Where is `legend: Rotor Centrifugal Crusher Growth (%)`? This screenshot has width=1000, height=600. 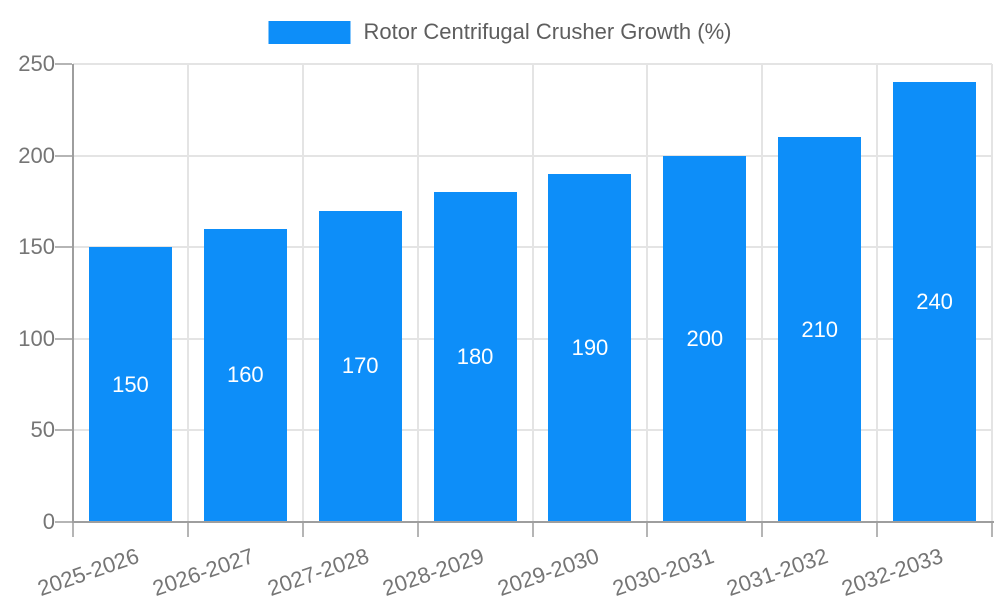 legend: Rotor Centrifugal Crusher Growth (%) is located at coordinates (500, 32).